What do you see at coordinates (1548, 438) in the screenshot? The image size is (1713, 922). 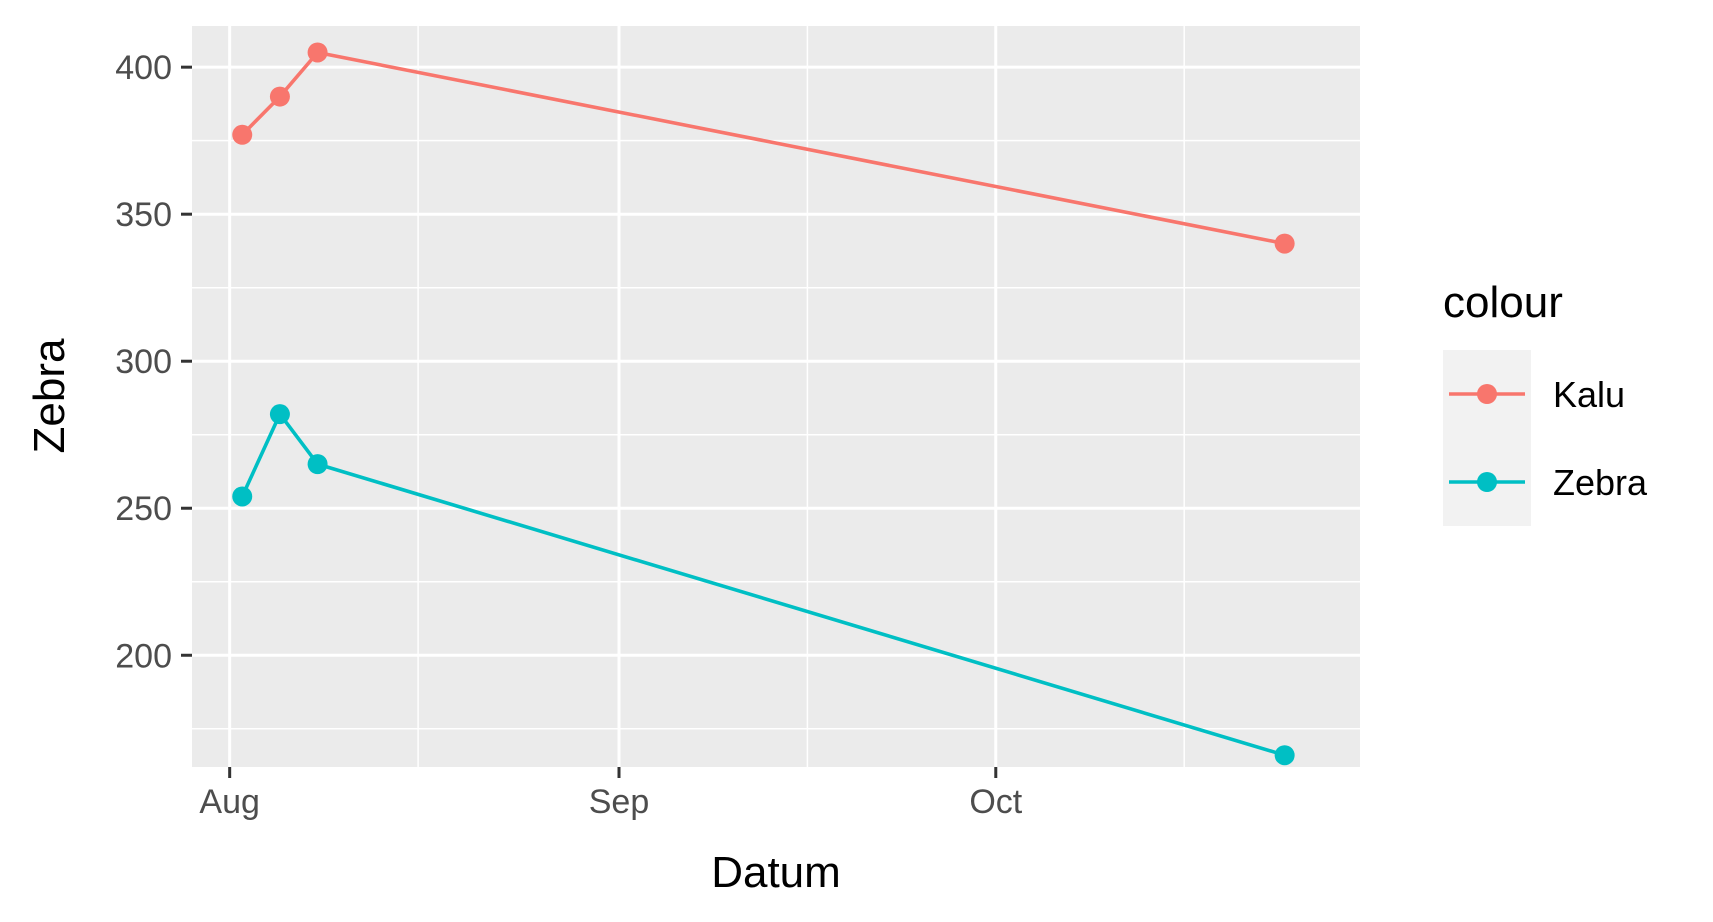 I see `legend-items: Kalu Zebra` at bounding box center [1548, 438].